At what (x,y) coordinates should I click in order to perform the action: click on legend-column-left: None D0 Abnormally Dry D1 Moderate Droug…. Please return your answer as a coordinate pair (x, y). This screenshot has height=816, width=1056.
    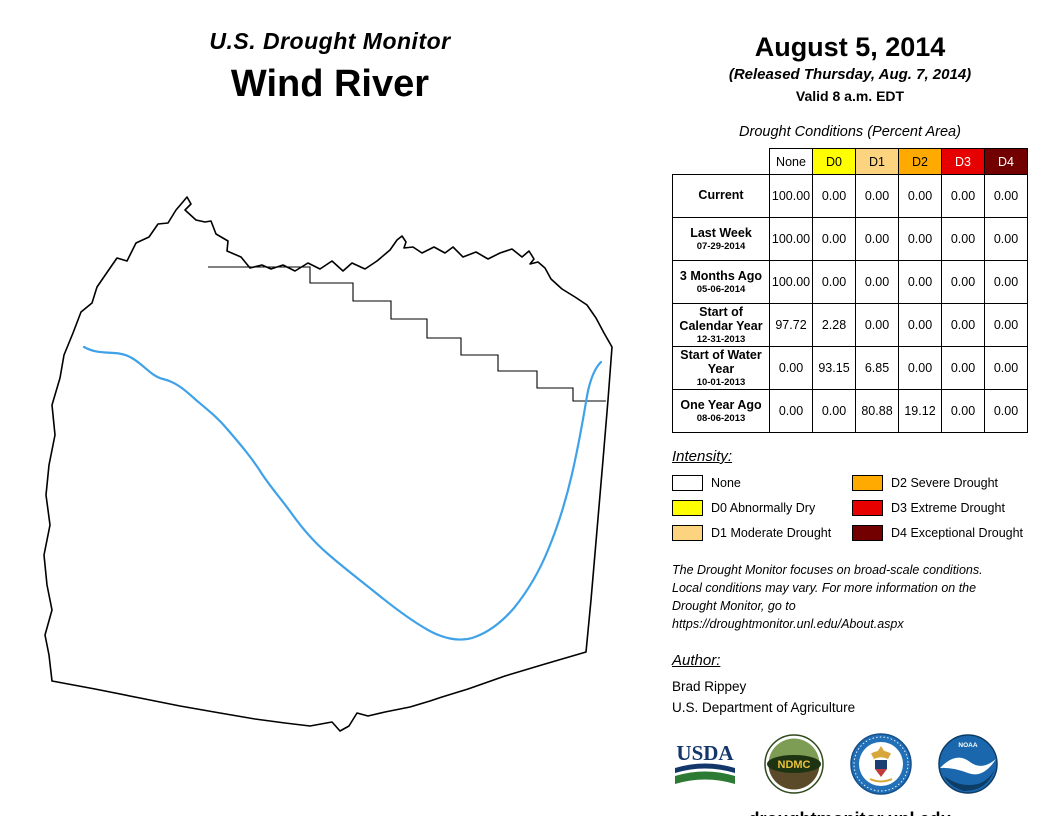
    Looking at the image, I should click on (762, 508).